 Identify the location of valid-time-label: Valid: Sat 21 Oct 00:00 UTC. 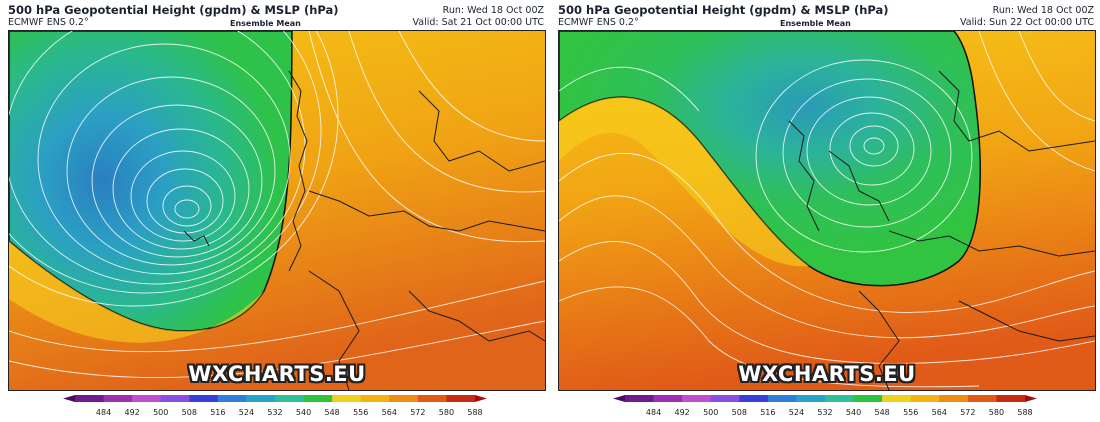
(478, 22).